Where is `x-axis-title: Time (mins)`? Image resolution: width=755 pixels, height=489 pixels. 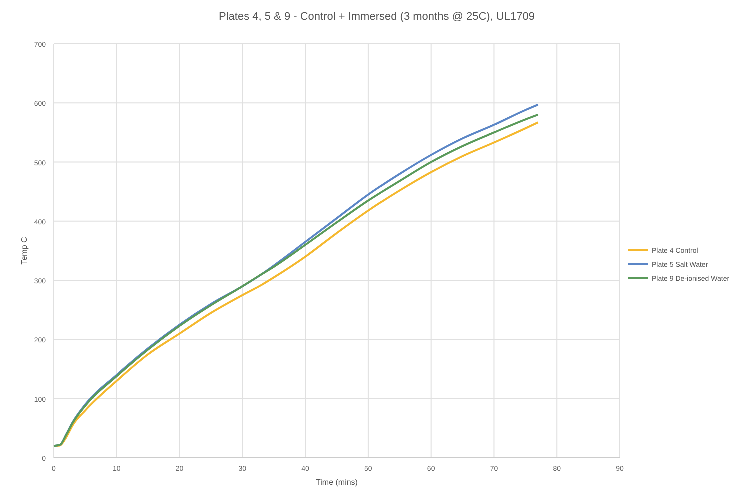 x-axis-title: Time (mins) is located at coordinates (337, 482).